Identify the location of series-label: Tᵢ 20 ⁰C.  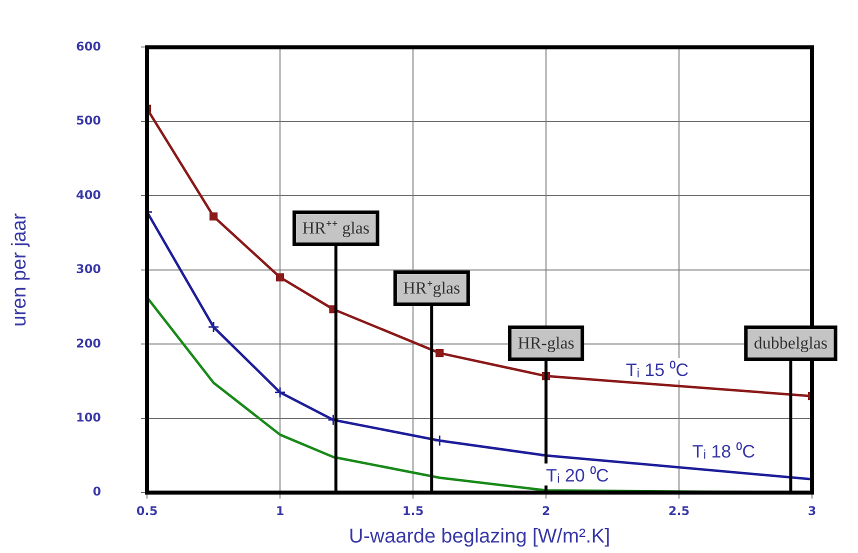
(577, 475).